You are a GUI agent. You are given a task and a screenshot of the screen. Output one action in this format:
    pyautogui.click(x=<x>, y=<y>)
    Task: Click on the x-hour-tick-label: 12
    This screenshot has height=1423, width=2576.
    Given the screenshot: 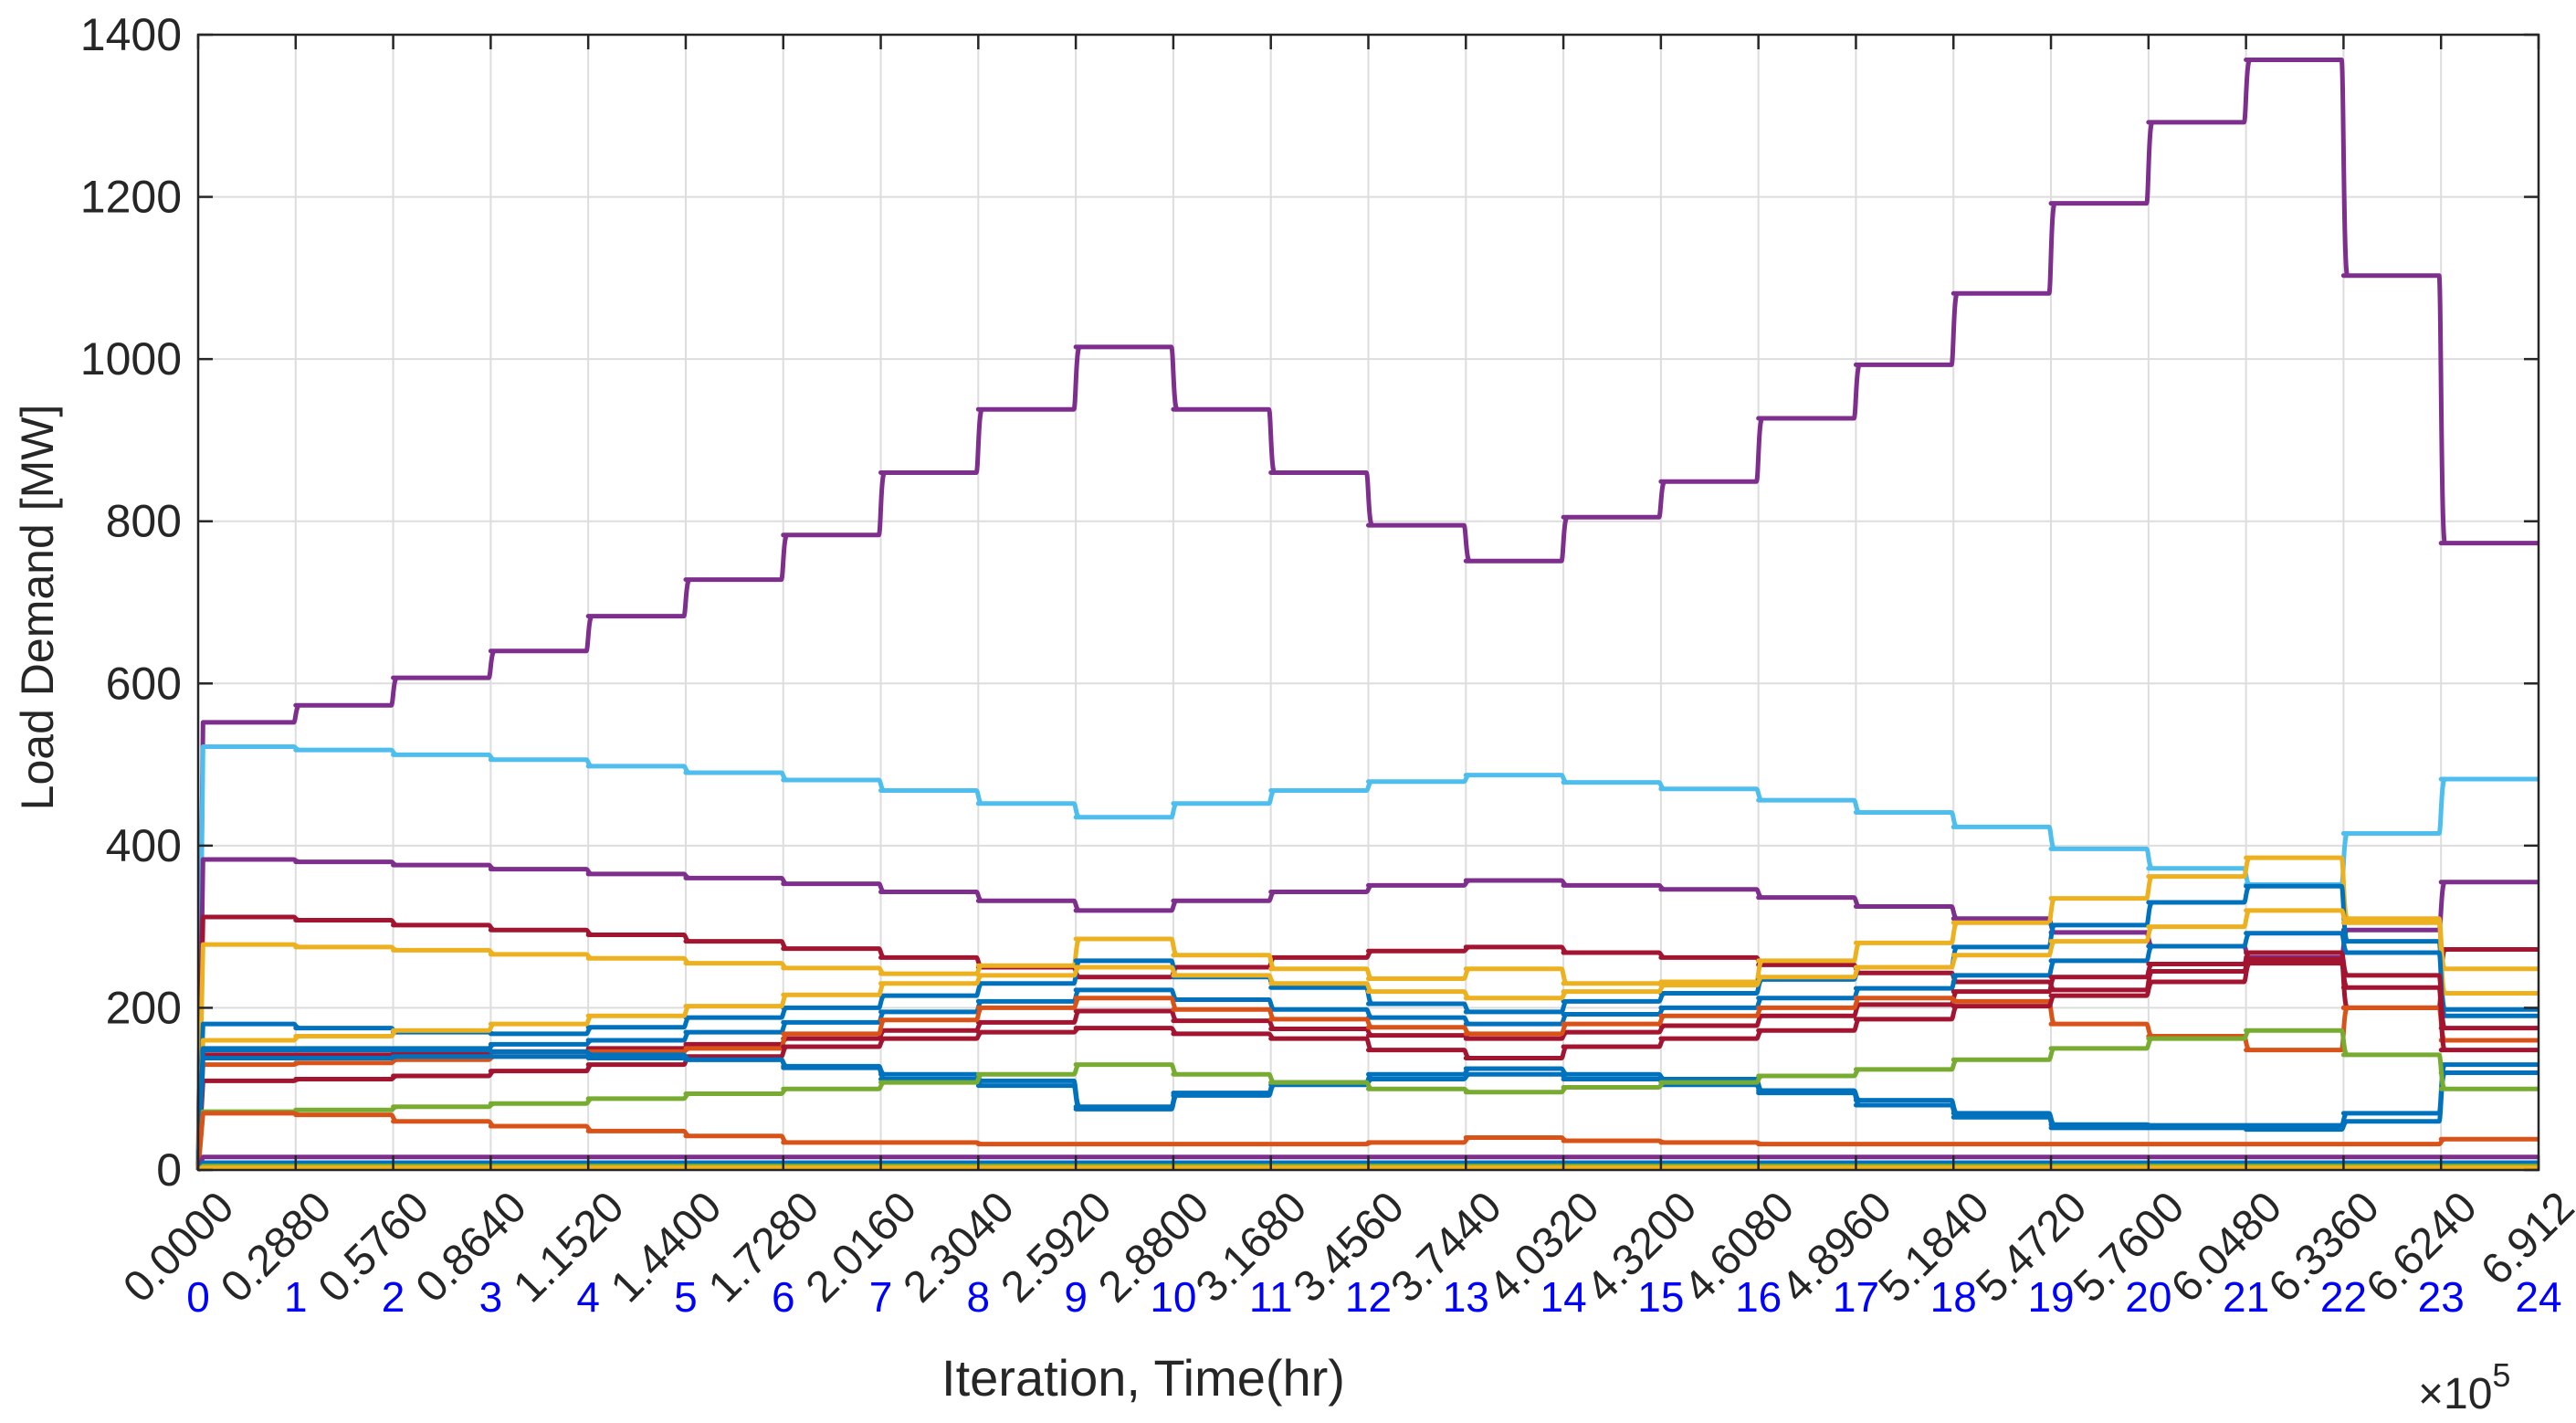 What is the action you would take?
    pyautogui.click(x=1368, y=1297)
    